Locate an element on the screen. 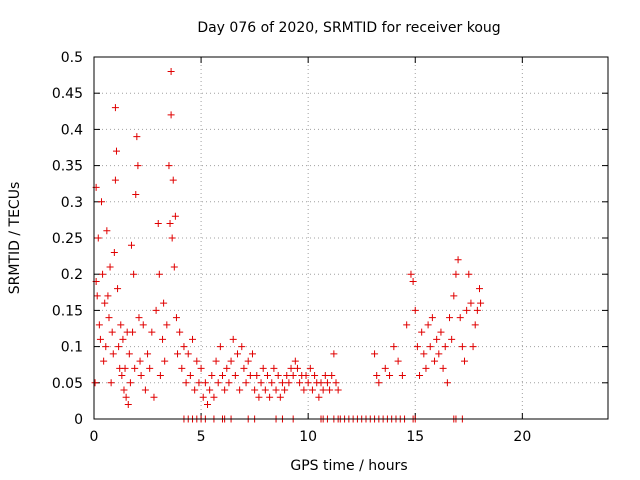  y-tick-label: 0.2 is located at coordinates (72, 275).